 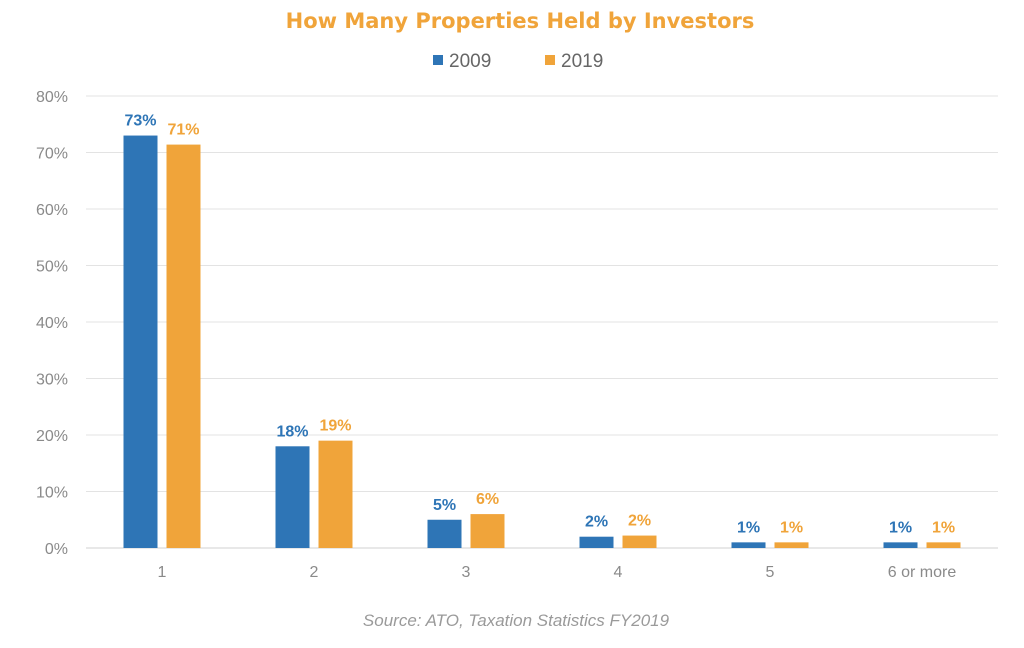 What do you see at coordinates (943, 545) in the screenshot?
I see `bar-2019-6-or-more` at bounding box center [943, 545].